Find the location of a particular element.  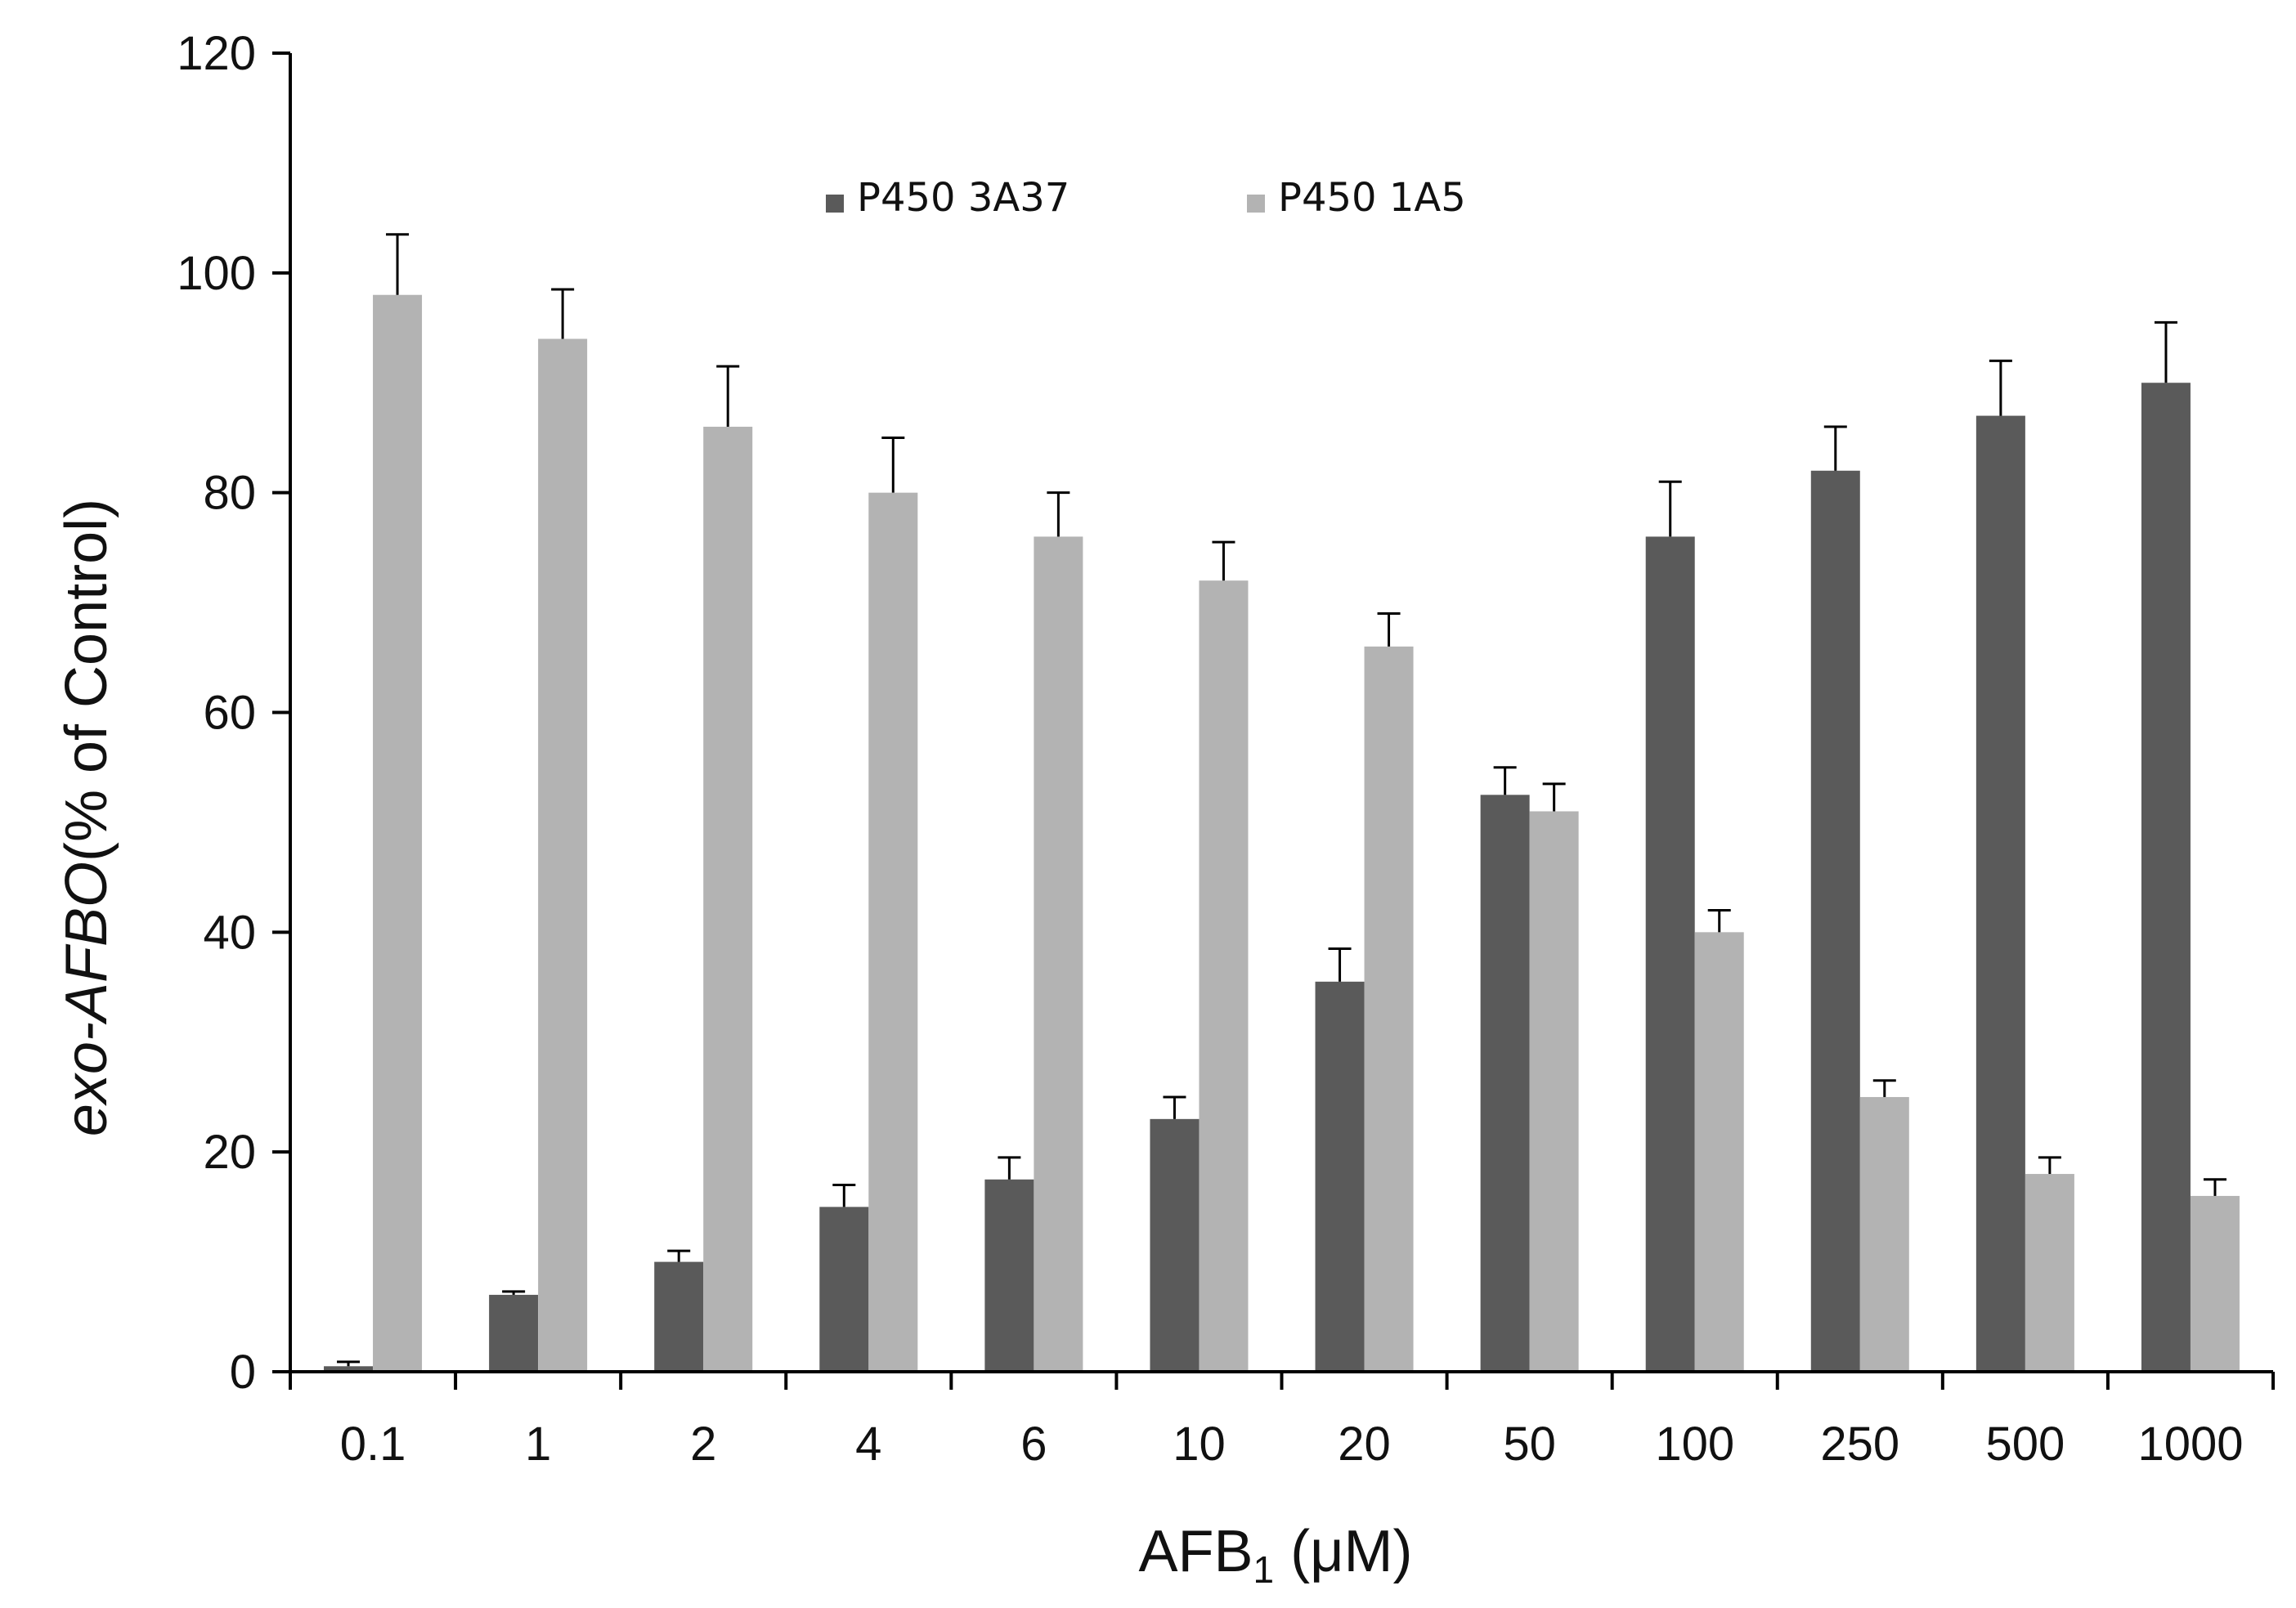

x-axis-title-subscript: 1 is located at coordinates (1264, 1569).